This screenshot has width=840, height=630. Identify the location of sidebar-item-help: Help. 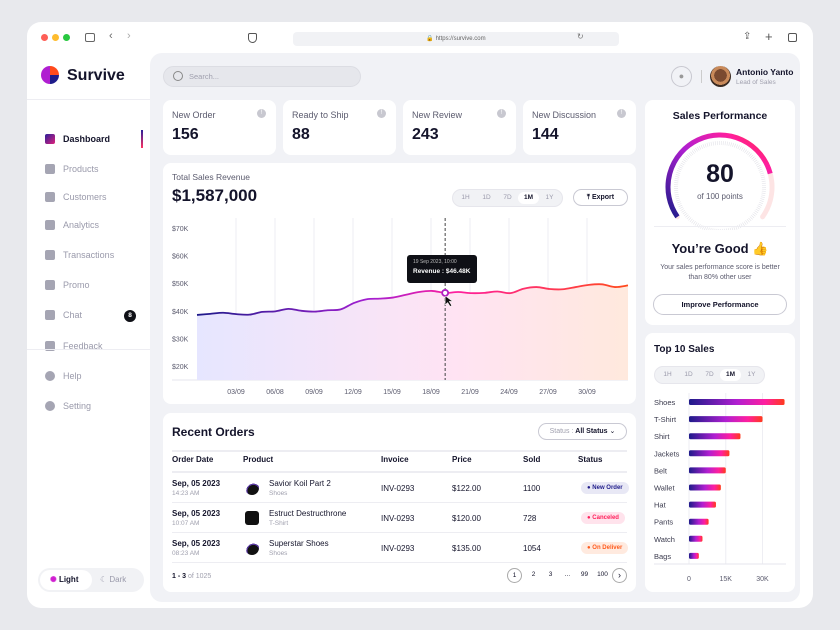
(63, 376).